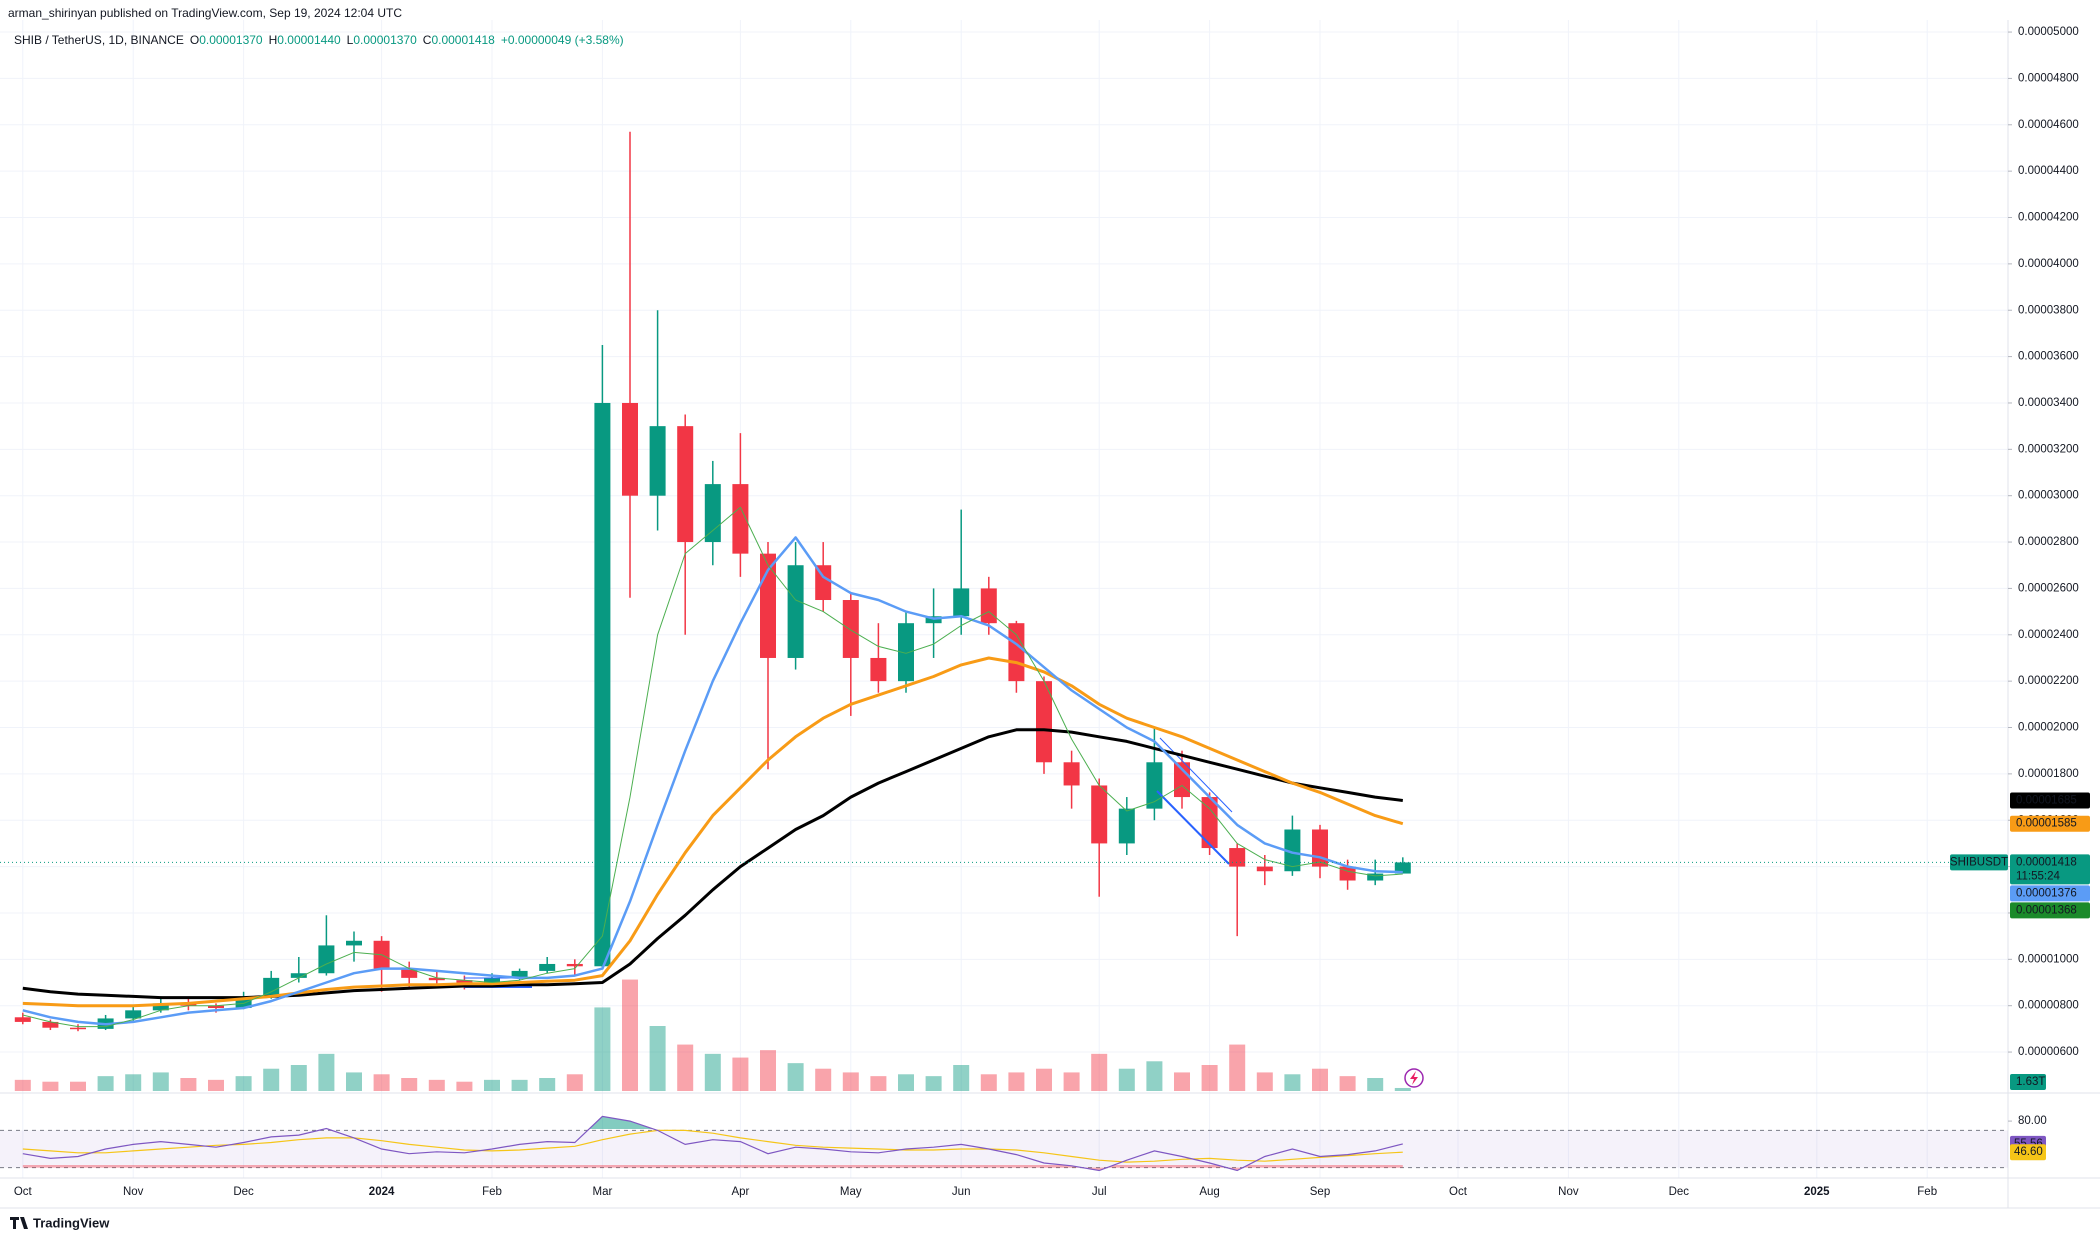 The width and height of the screenshot is (2100, 1243). I want to click on symbol-badge, so click(1979, 862).